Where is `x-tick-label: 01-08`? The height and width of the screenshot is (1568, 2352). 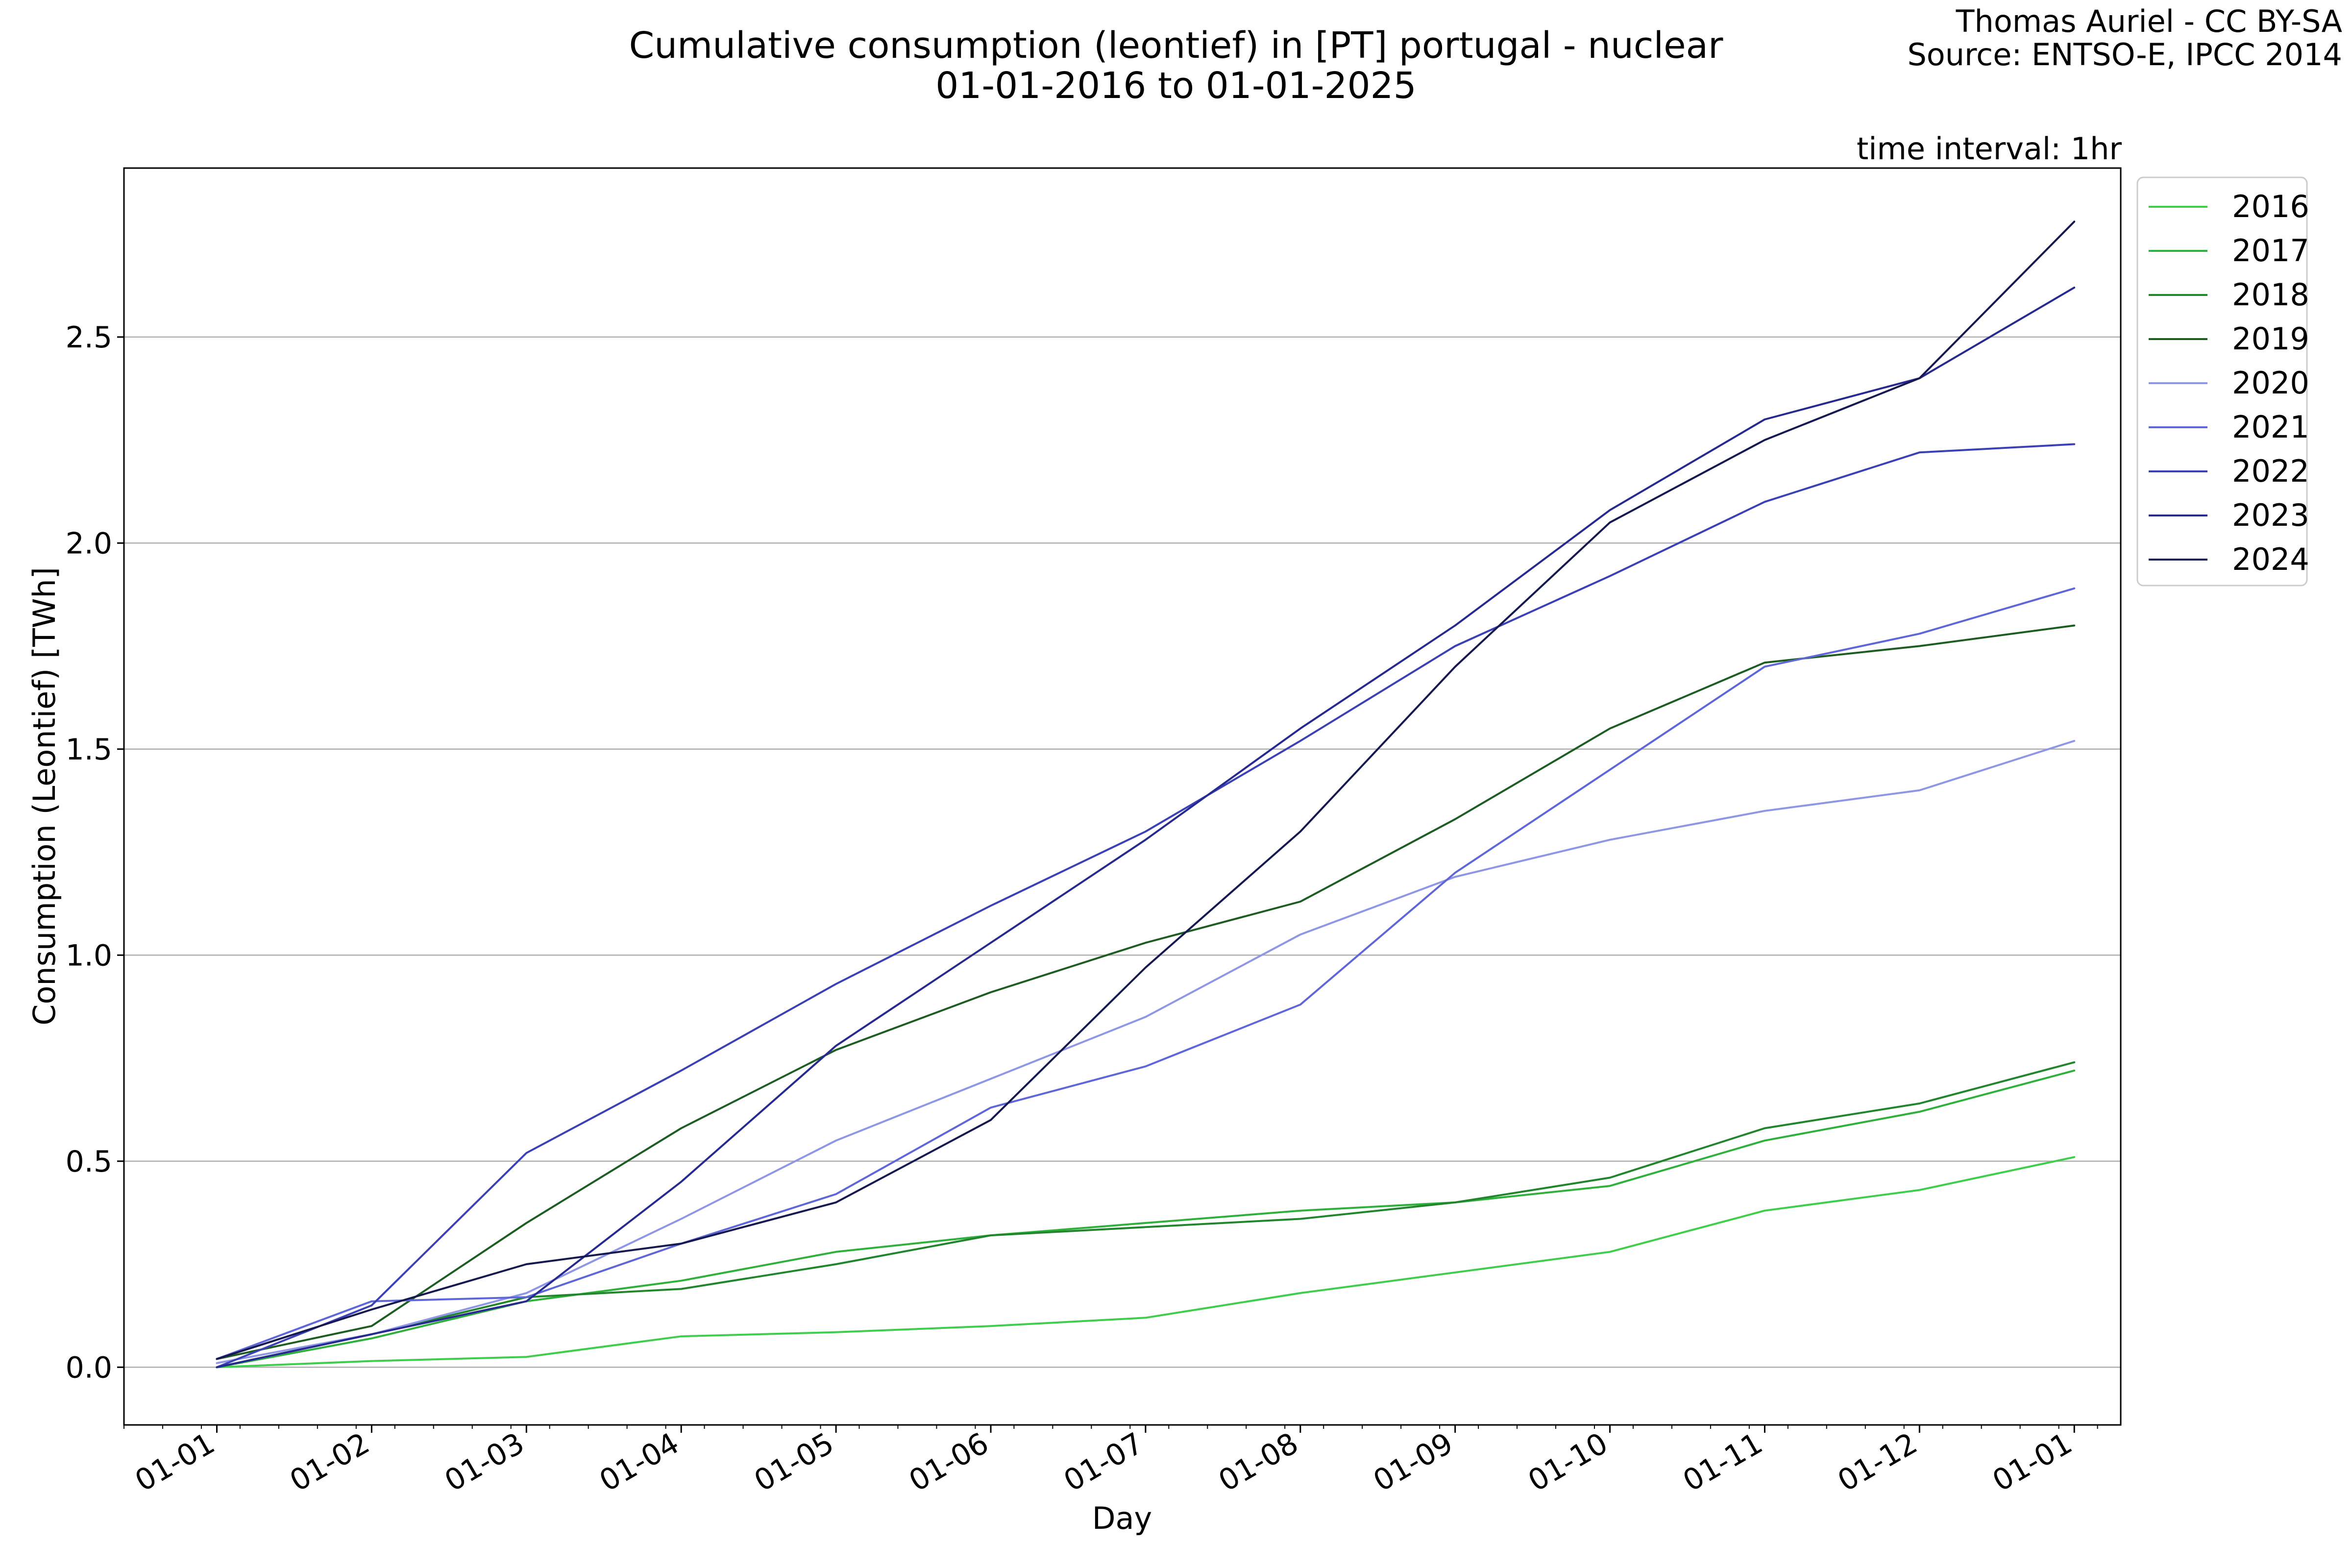
x-tick-label: 01-08 is located at coordinates (1258, 1462).